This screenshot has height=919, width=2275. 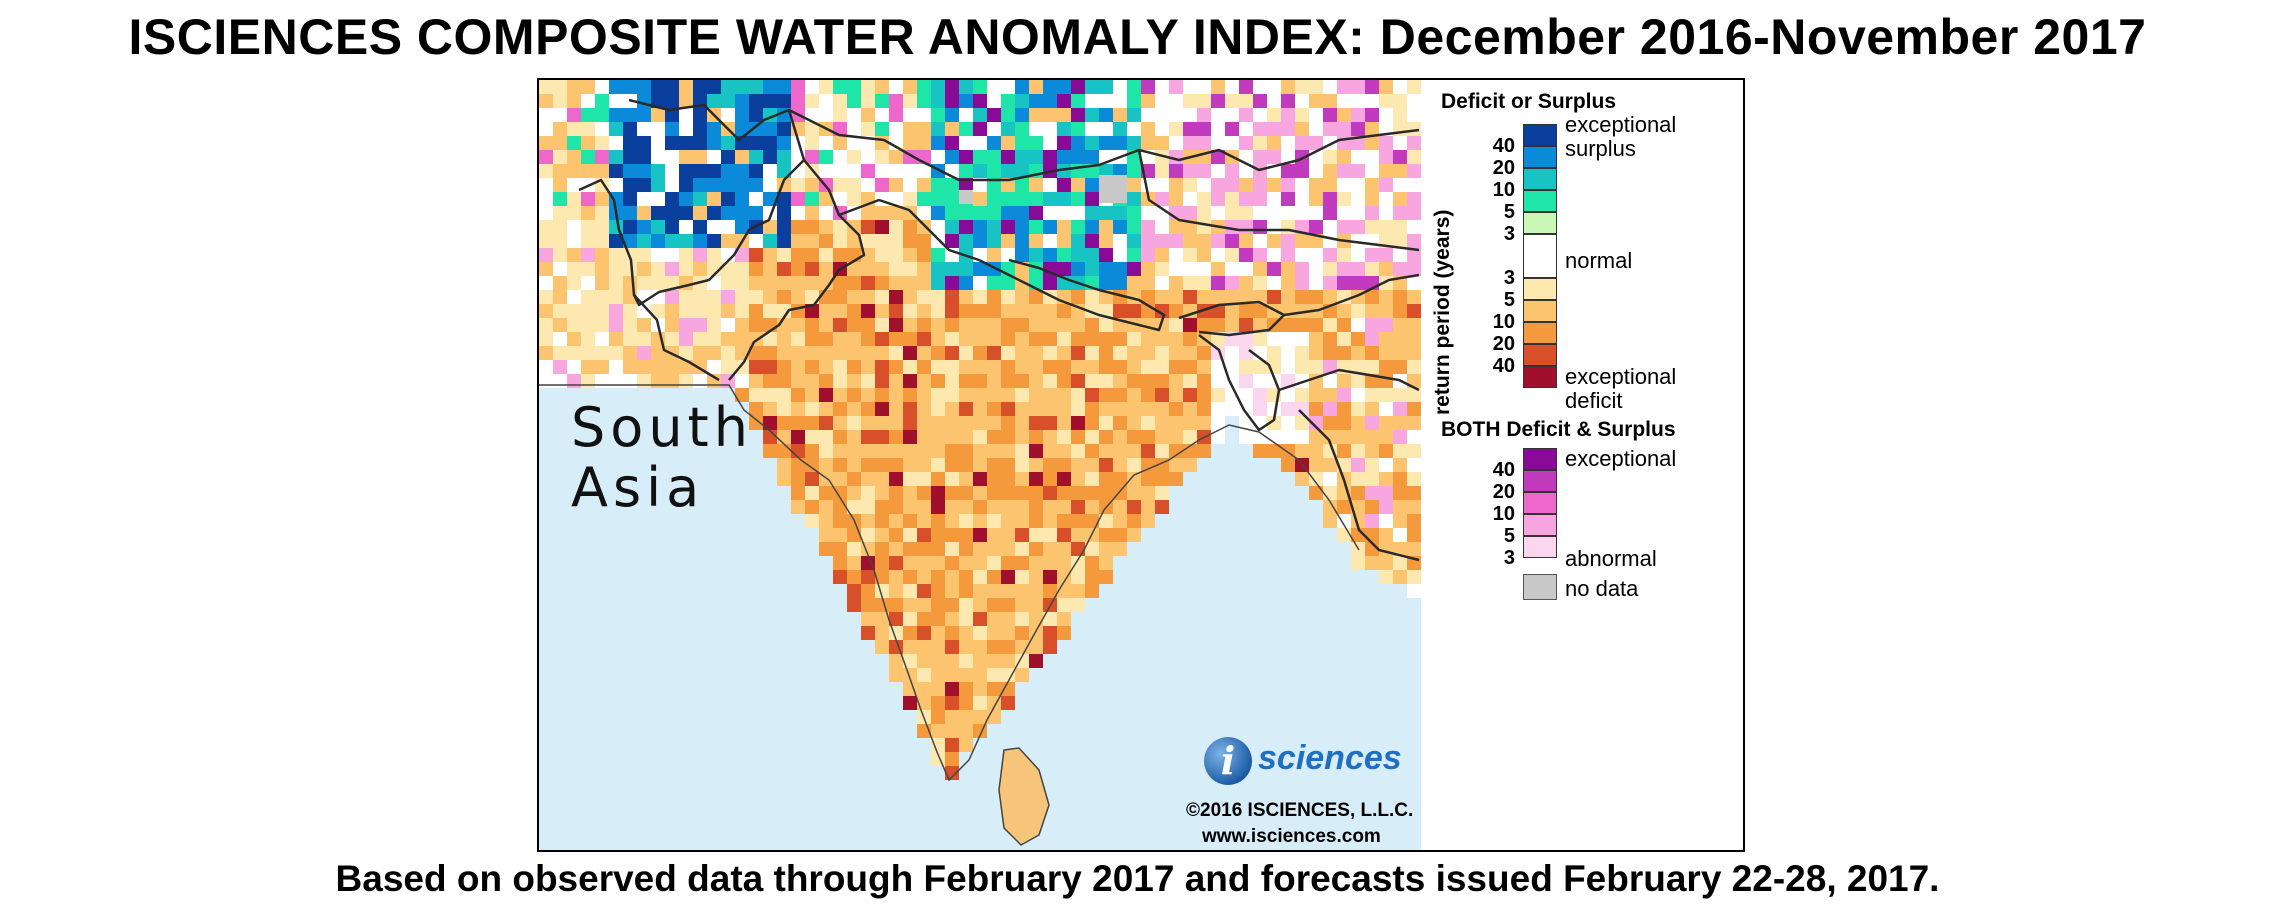 What do you see at coordinates (717, 202) in the screenshot?
I see `border-afghanistan-pakistan` at bounding box center [717, 202].